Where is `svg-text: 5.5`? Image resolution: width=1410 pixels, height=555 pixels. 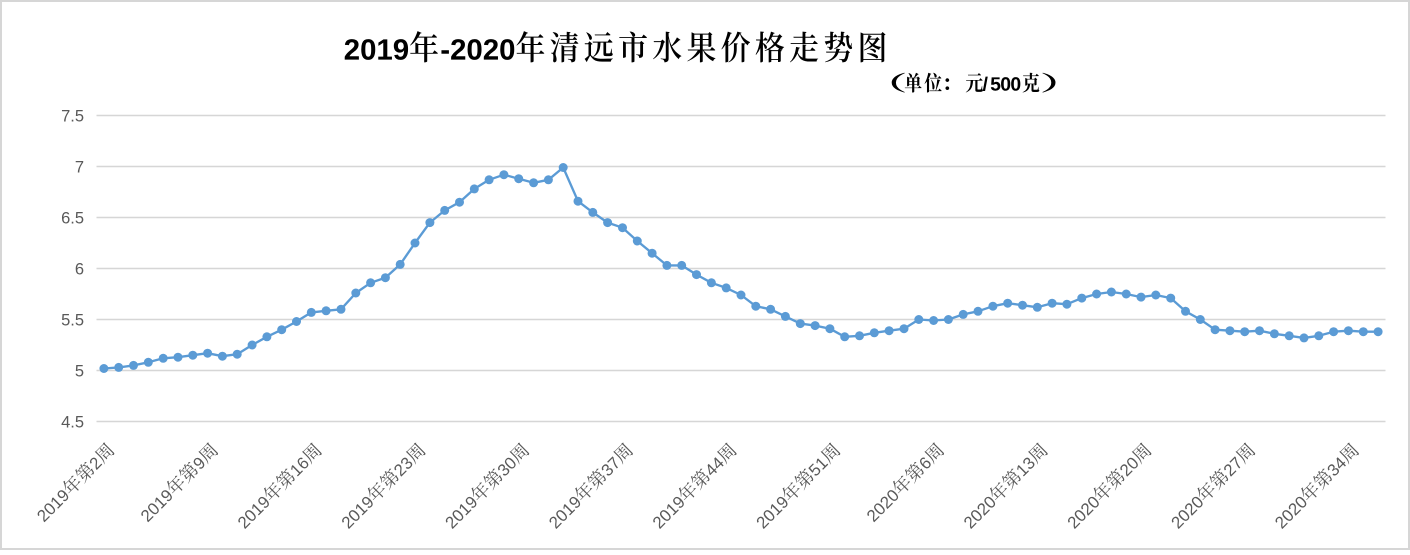
svg-text: 5.5 is located at coordinates (72, 321).